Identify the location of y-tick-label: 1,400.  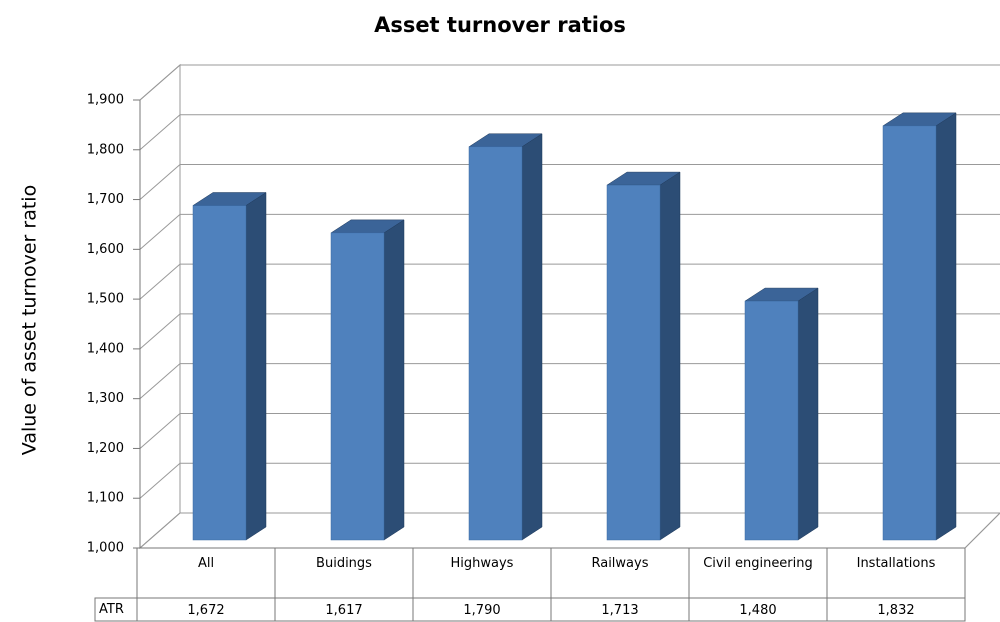
(105, 348).